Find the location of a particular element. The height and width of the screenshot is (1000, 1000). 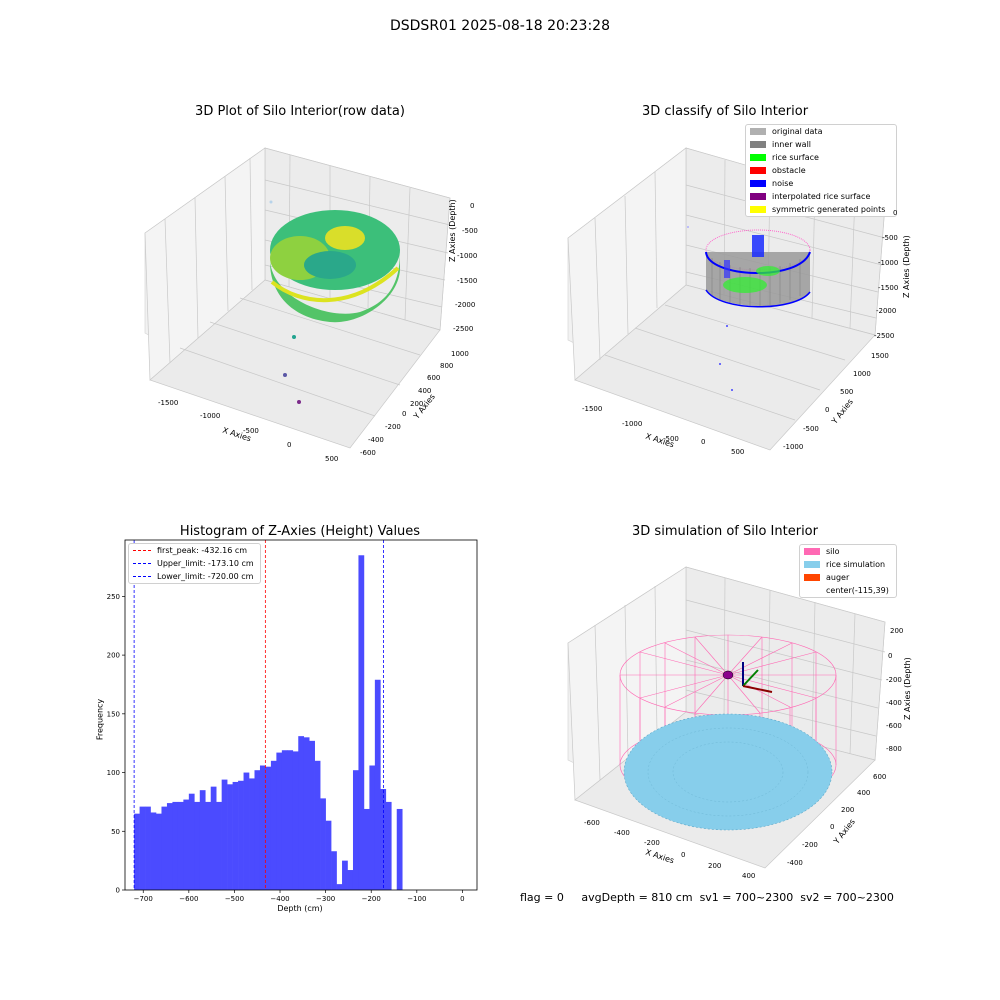

legend-label: first_peak: -432.16 cm is located at coordinates (202, 550).